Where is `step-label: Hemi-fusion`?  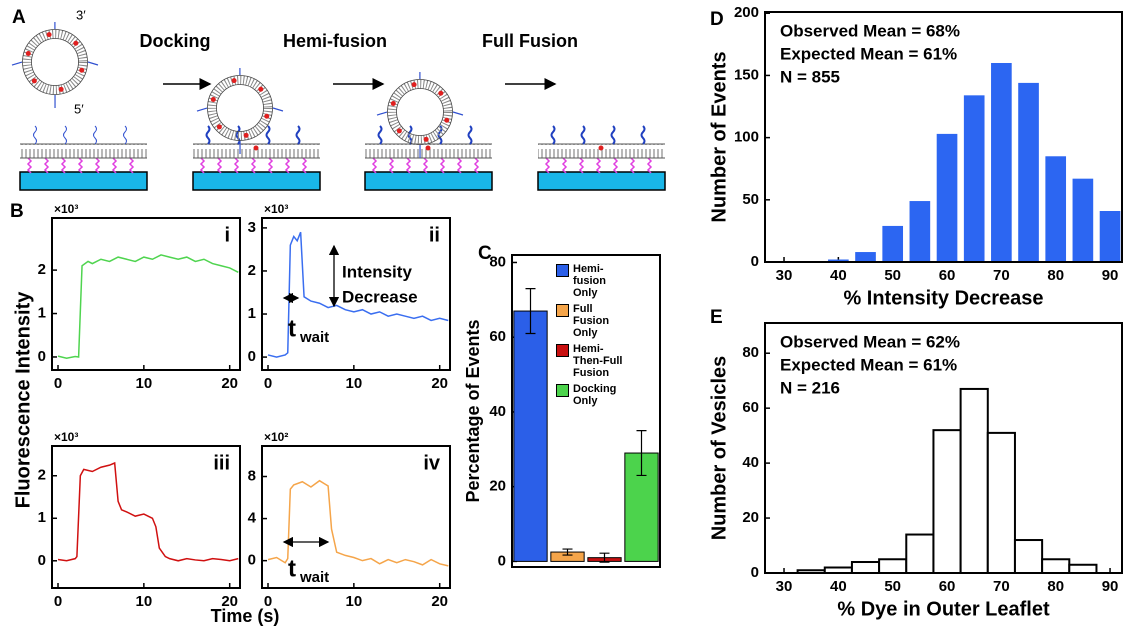 step-label: Hemi-fusion is located at coordinates (335, 41).